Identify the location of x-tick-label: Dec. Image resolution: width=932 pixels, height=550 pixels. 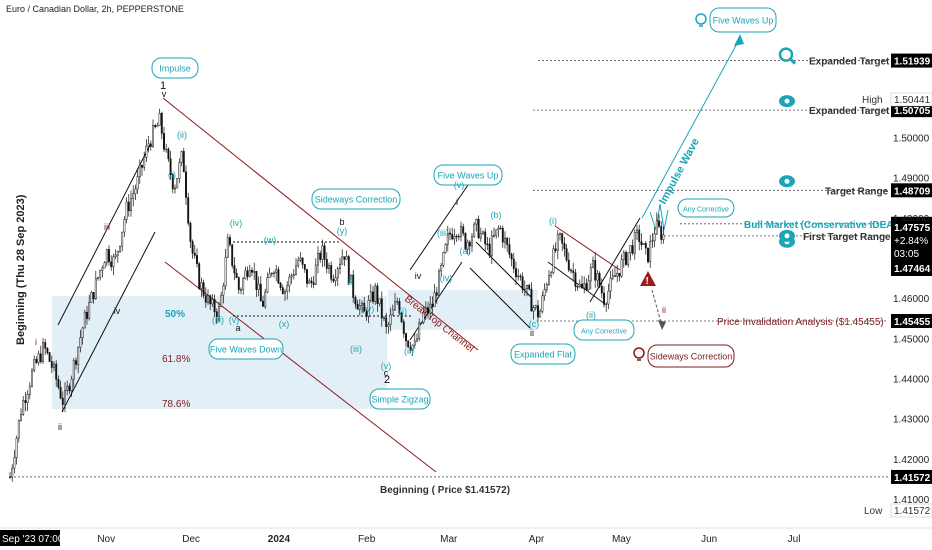
(191, 539).